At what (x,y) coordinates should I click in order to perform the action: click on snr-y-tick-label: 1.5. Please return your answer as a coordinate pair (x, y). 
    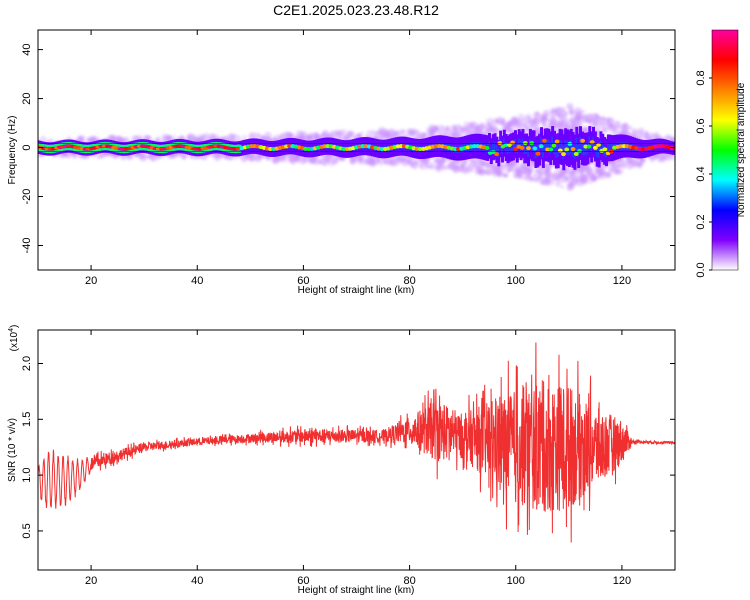
    Looking at the image, I should click on (27, 419).